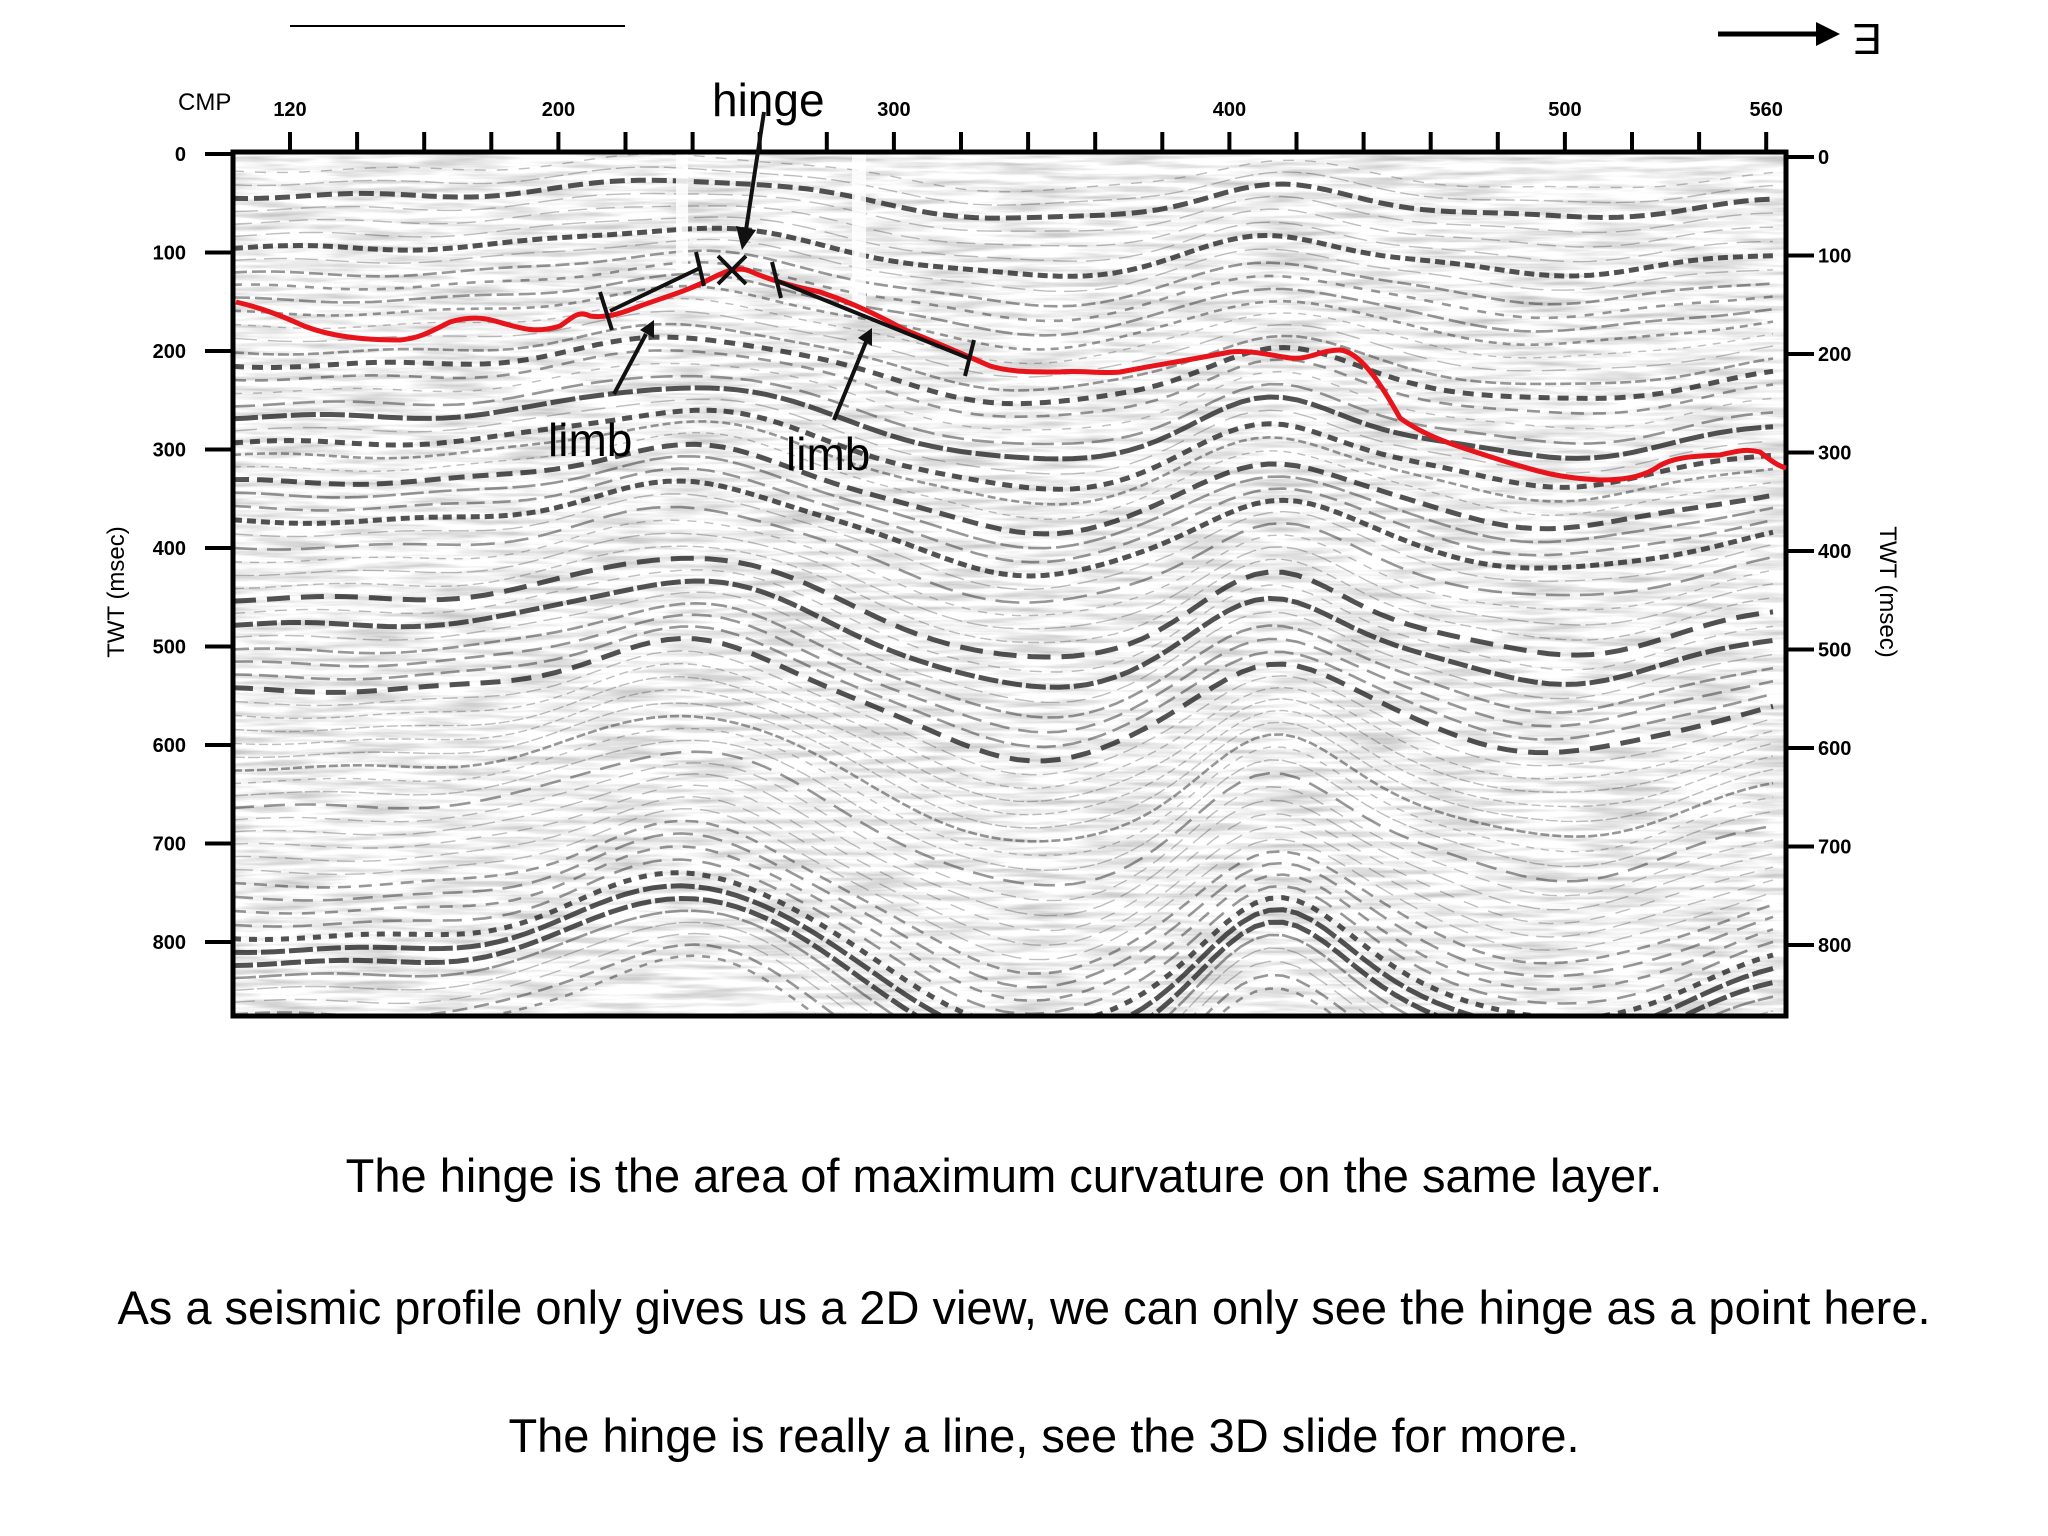  What do you see at coordinates (1028, 125) in the screenshot?
I see `cmp-axis: 120 200 300 400 500 560` at bounding box center [1028, 125].